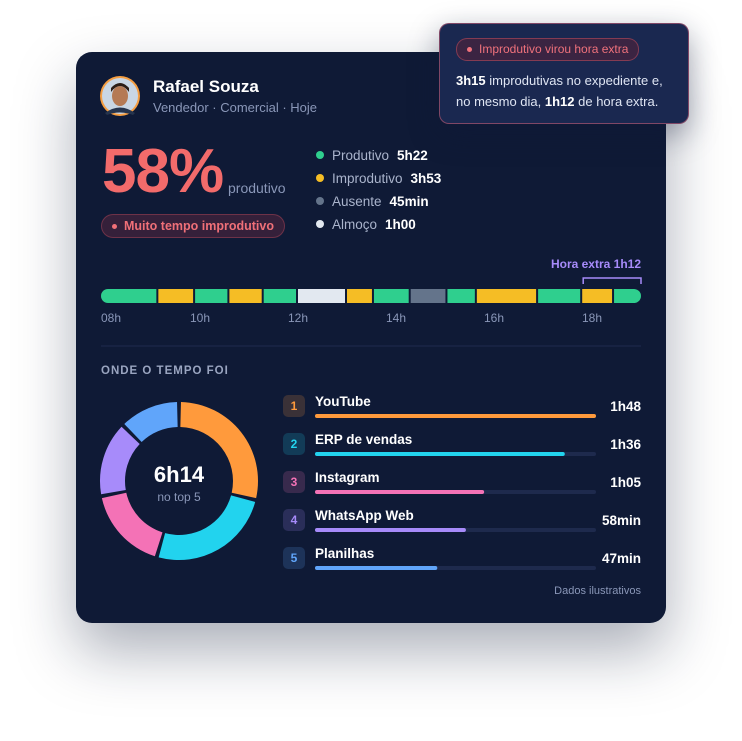 Image resolution: width=742 pixels, height=741 pixels. Describe the element at coordinates (400, 224) in the screenshot. I see `legend-value: 1h00` at that location.